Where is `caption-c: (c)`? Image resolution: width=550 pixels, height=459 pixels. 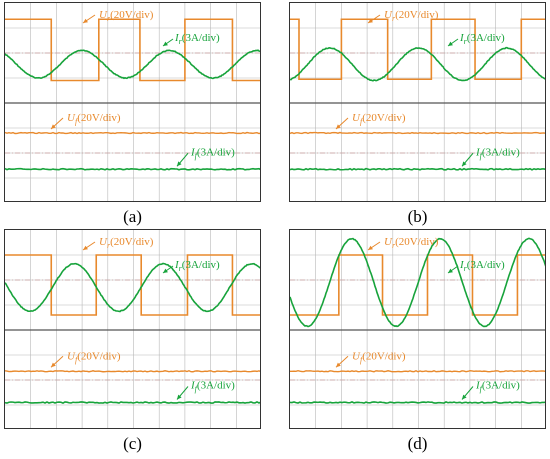
caption-c: (c) is located at coordinates (132, 443).